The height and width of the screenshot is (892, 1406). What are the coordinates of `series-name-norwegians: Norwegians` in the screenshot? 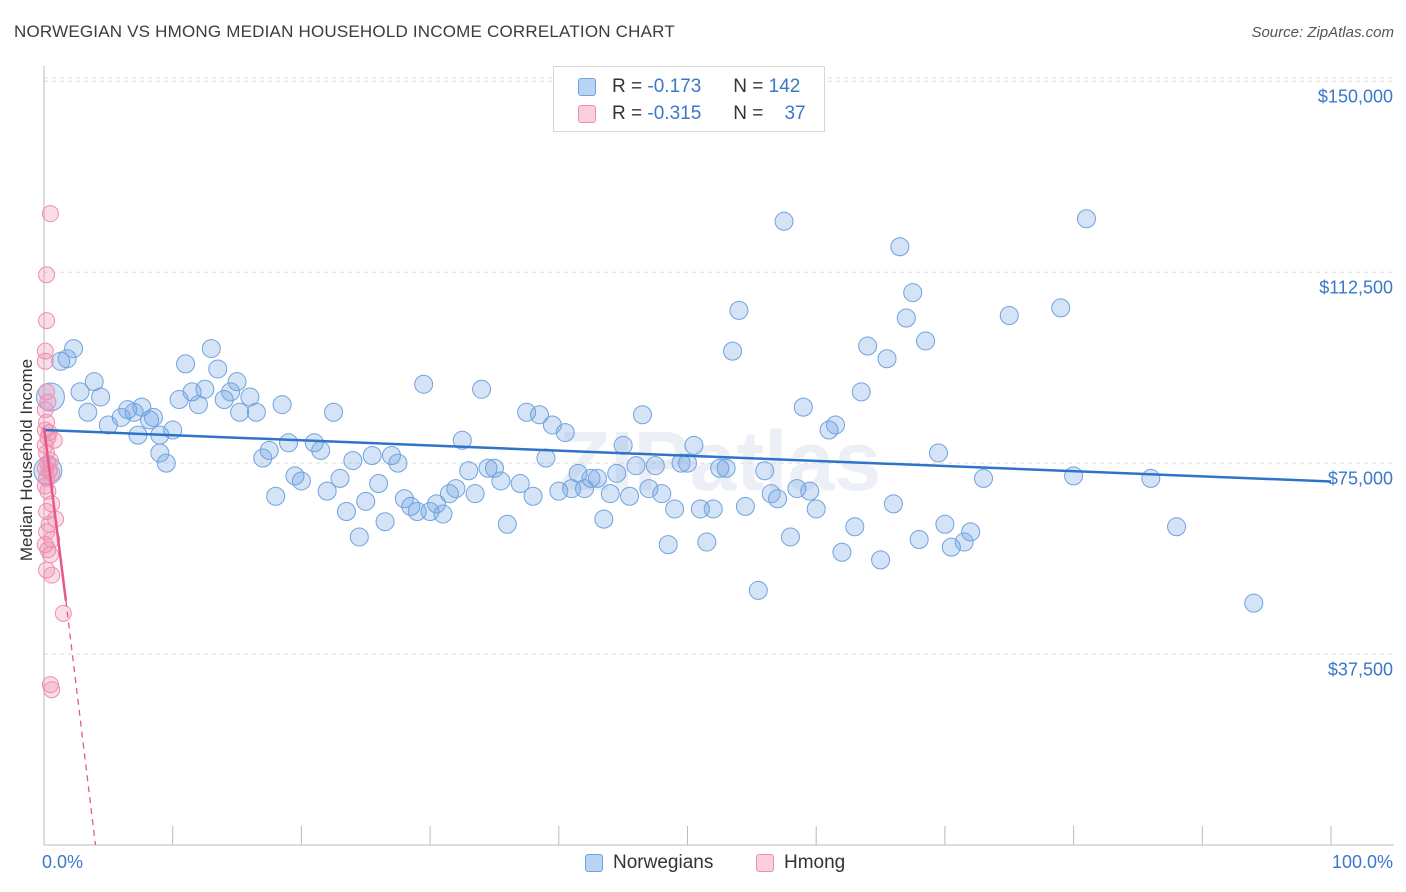 It's located at (663, 862).